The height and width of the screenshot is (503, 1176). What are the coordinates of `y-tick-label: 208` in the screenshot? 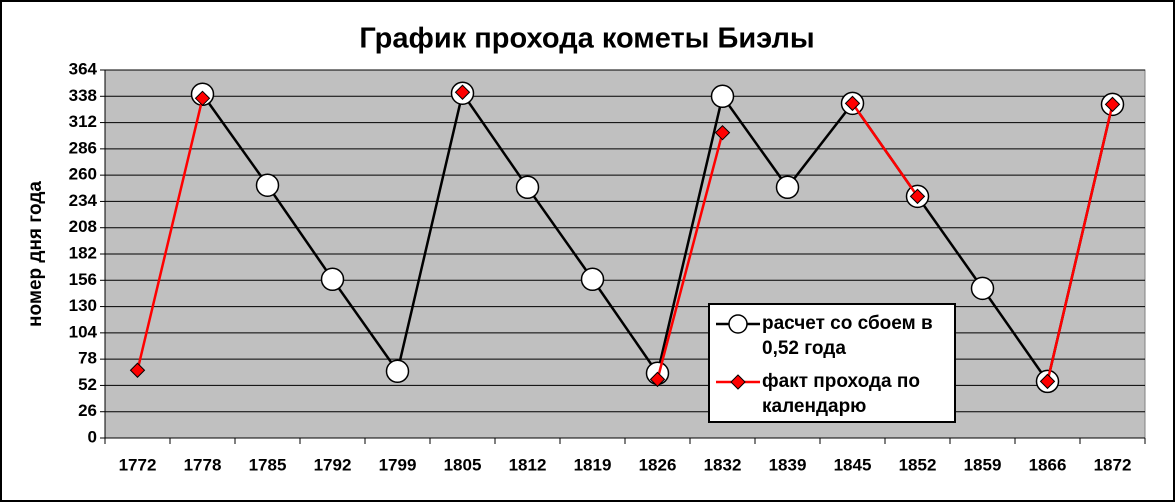 It's located at (83, 226).